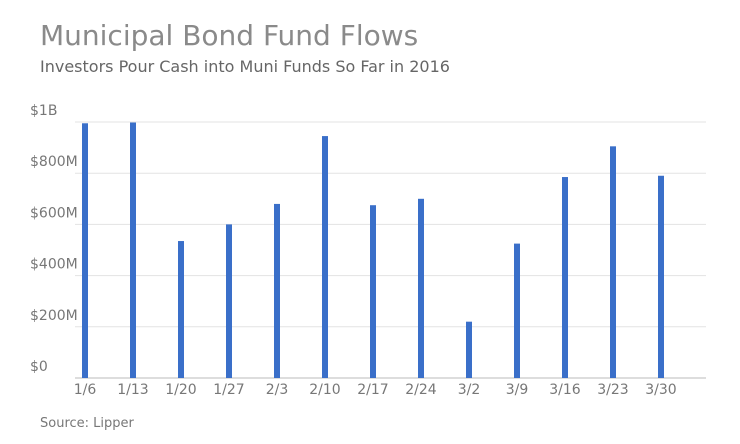 The width and height of the screenshot is (740, 444). What do you see at coordinates (324, 390) in the screenshot?
I see `x-tick-label: 2/10` at bounding box center [324, 390].